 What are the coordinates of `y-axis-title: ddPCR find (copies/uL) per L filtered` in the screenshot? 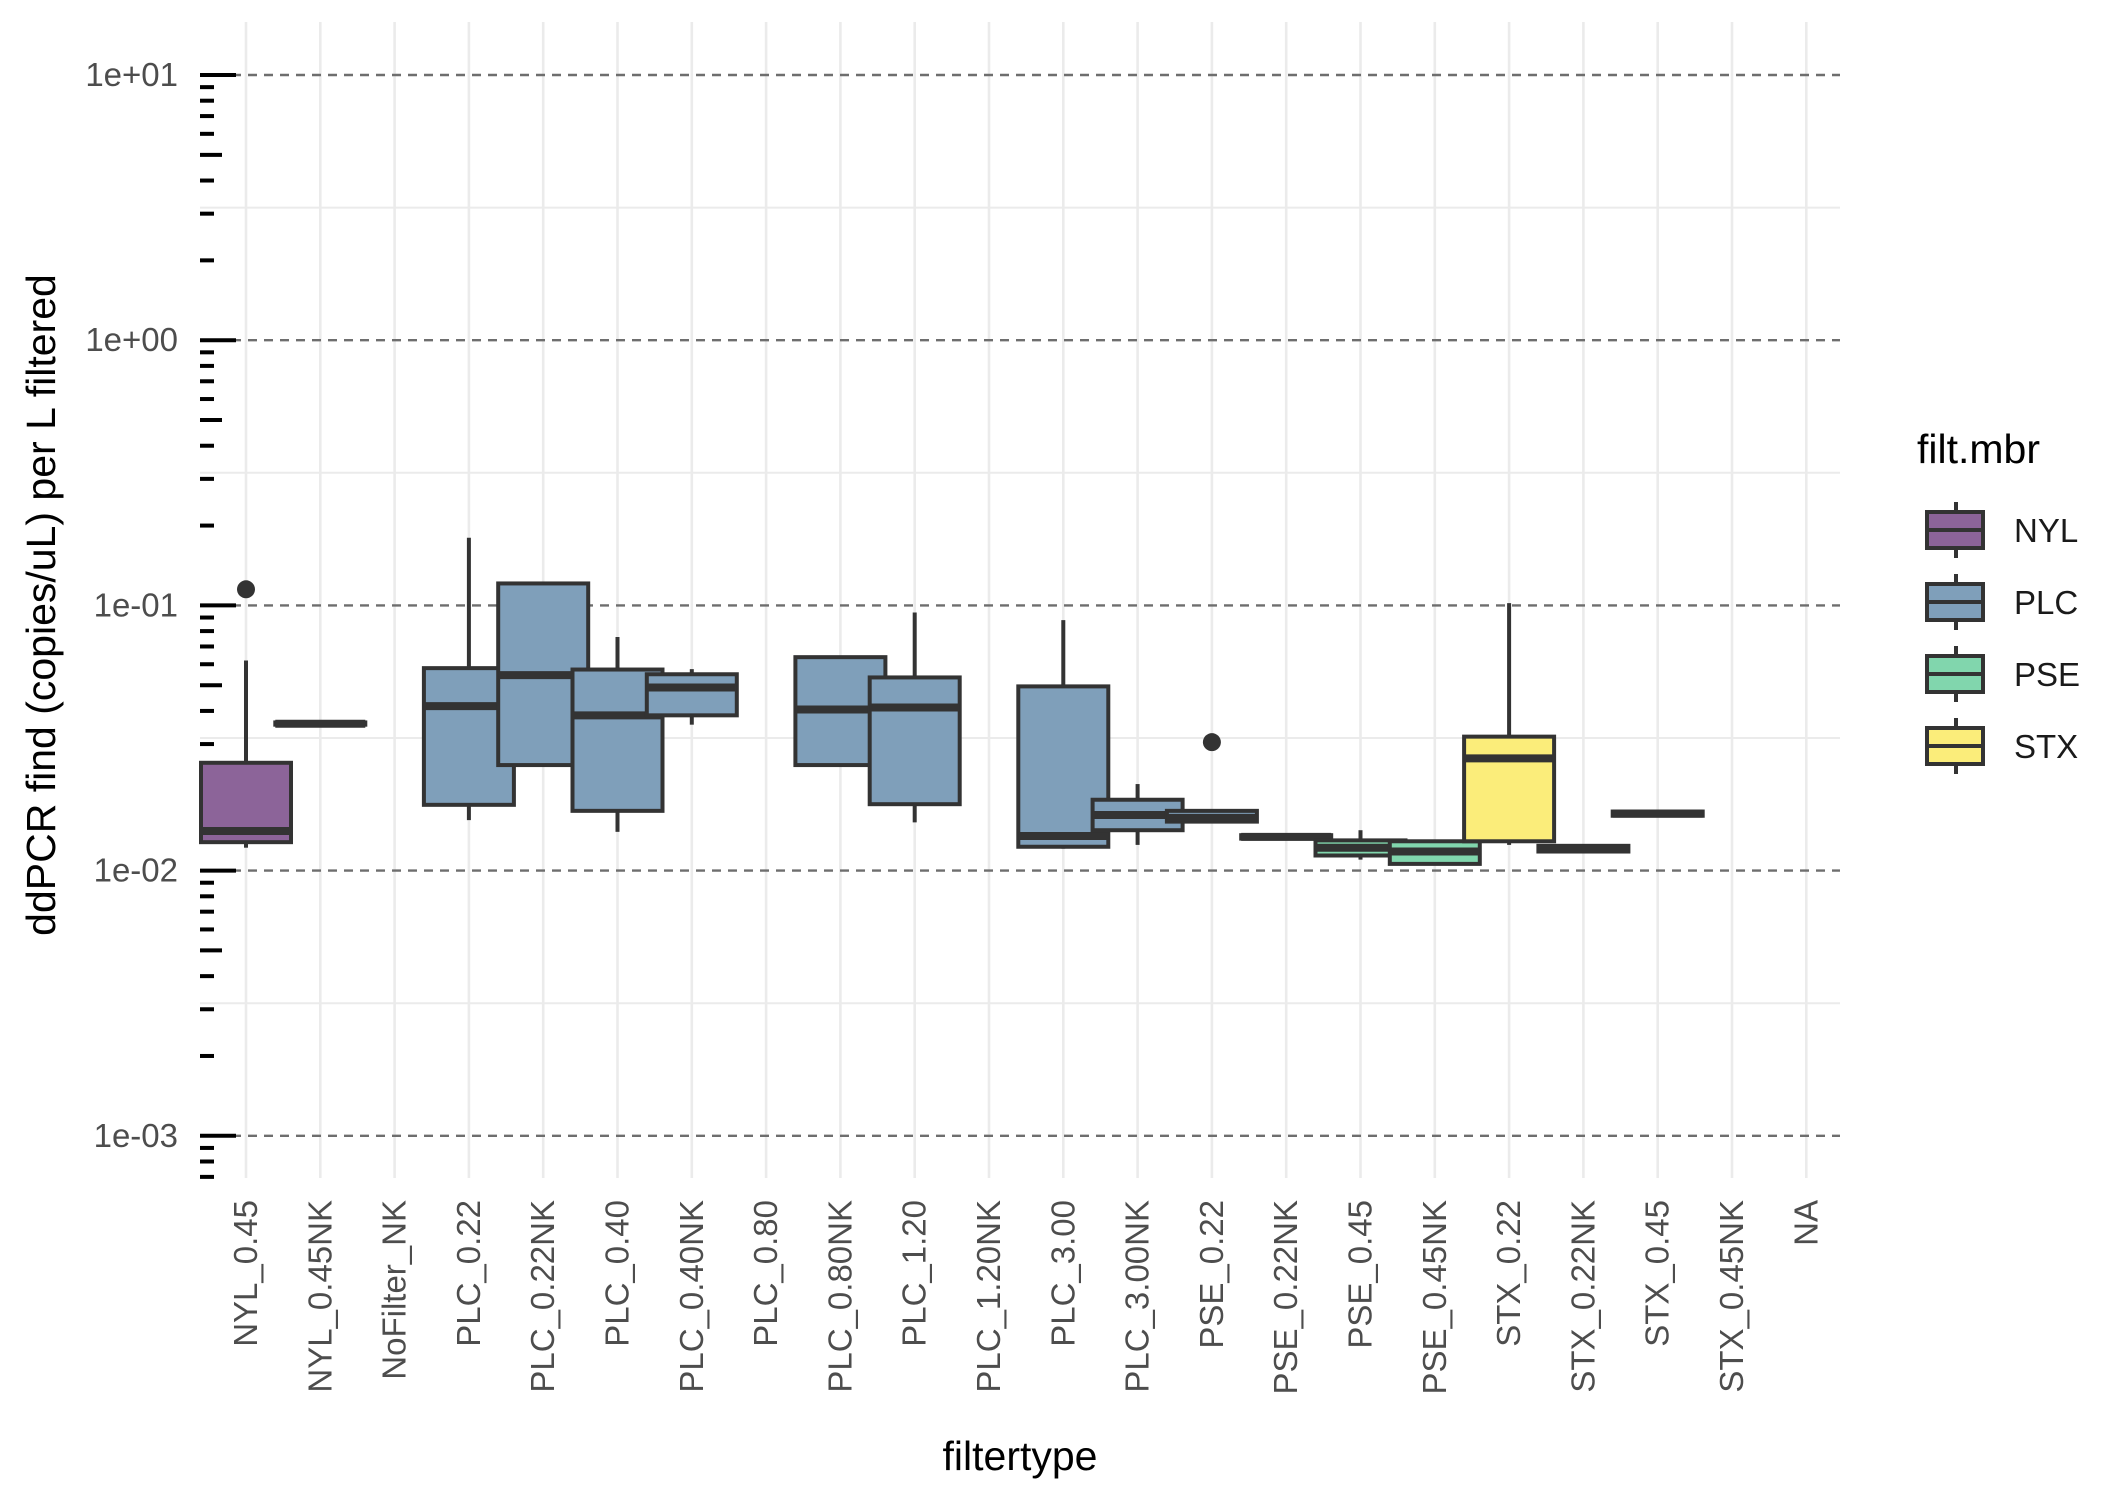 It's located at (41, 605).